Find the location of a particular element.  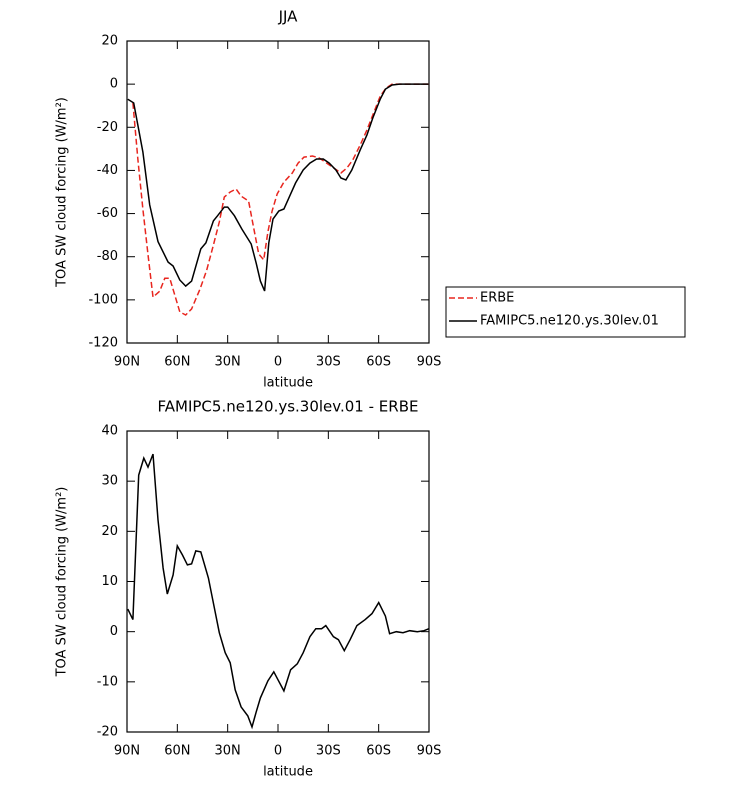

chart-title: JJA is located at coordinates (288, 17).